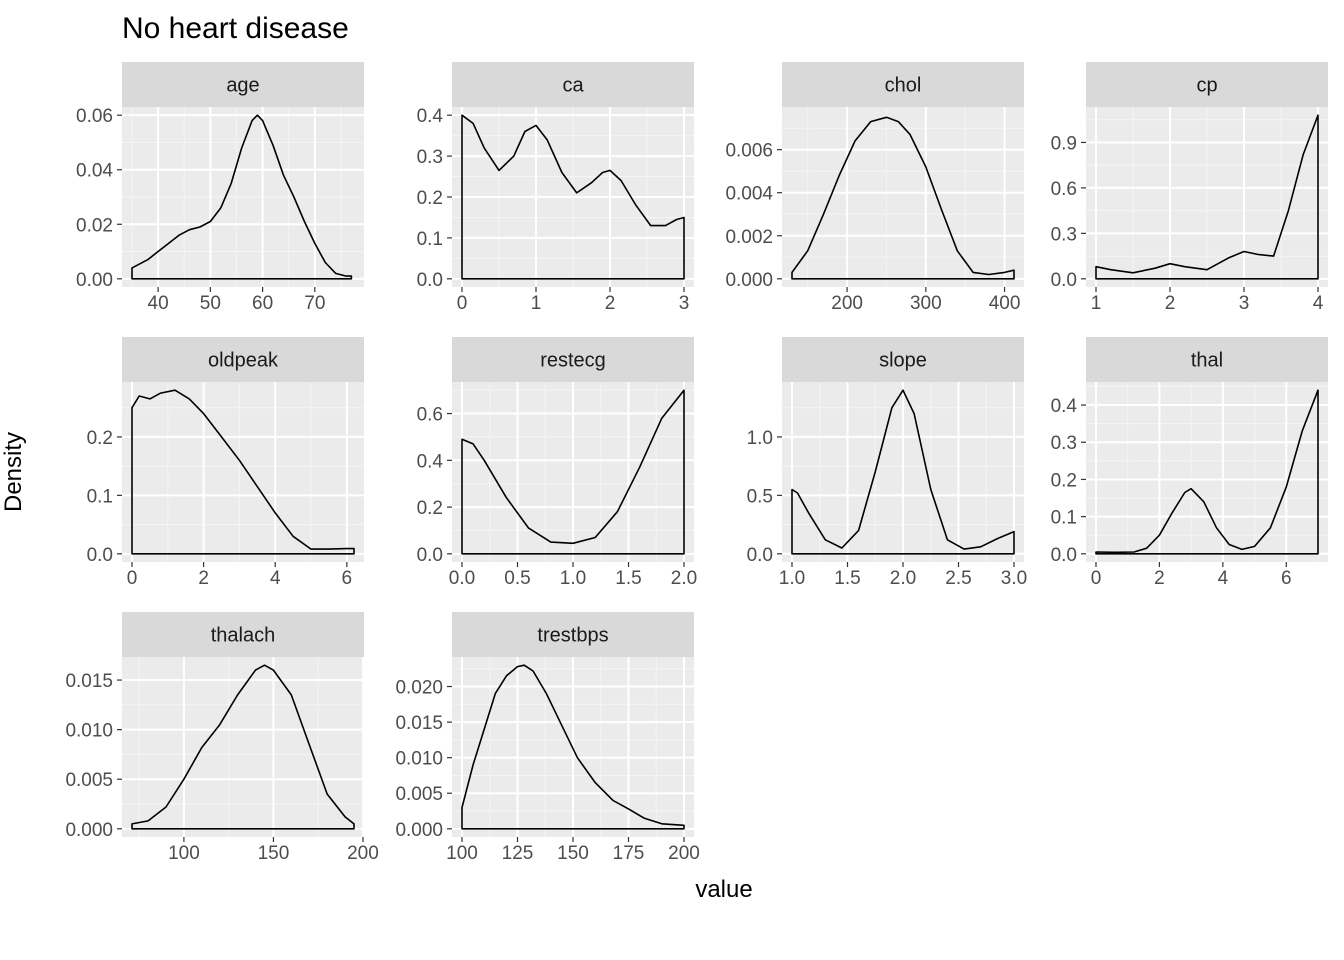 This screenshot has height=960, width=1344. Describe the element at coordinates (1189, 188) in the screenshot. I see `facet-panel-cp: 1 2 3 4 0.0 0.3 0.6 0.9 cp` at that location.